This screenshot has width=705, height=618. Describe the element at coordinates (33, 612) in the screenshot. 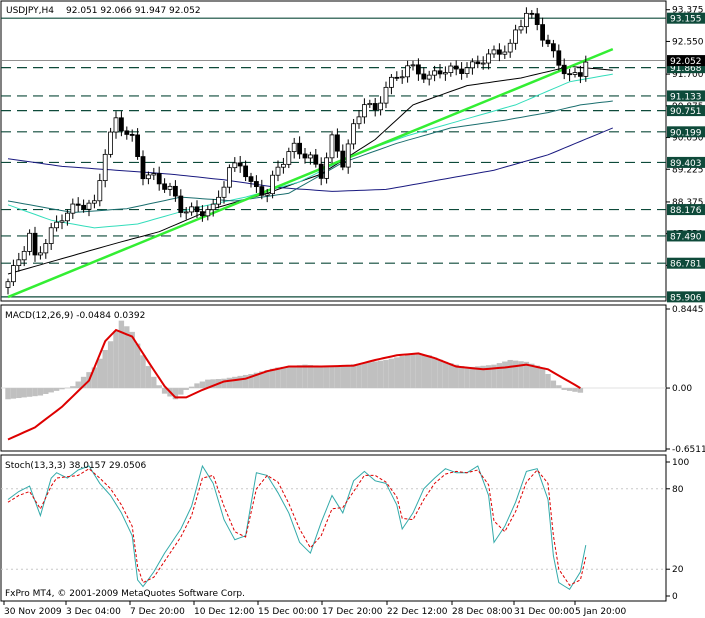

I see `time-tick-label: 30 Nov 2009` at that location.